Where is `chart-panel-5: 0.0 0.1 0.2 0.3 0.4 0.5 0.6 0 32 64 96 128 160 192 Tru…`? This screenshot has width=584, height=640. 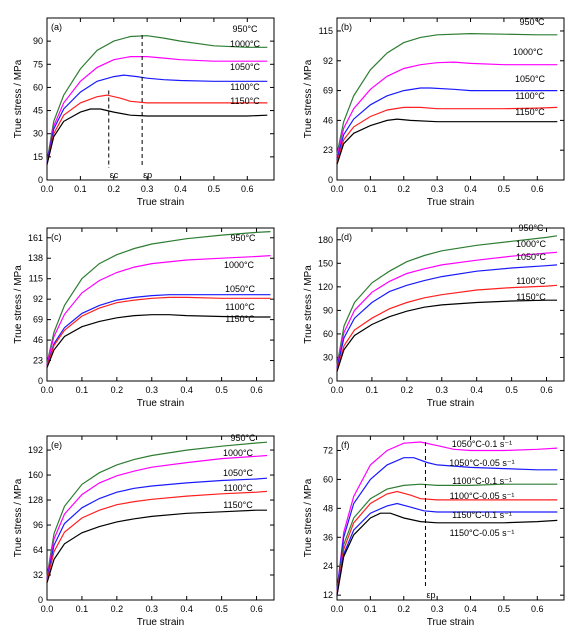 chart-panel-5: 0.0 0.1 0.2 0.3 0.4 0.5 0.6 0 32 64 96 128 160 192 Tru… is located at coordinates (144, 530).